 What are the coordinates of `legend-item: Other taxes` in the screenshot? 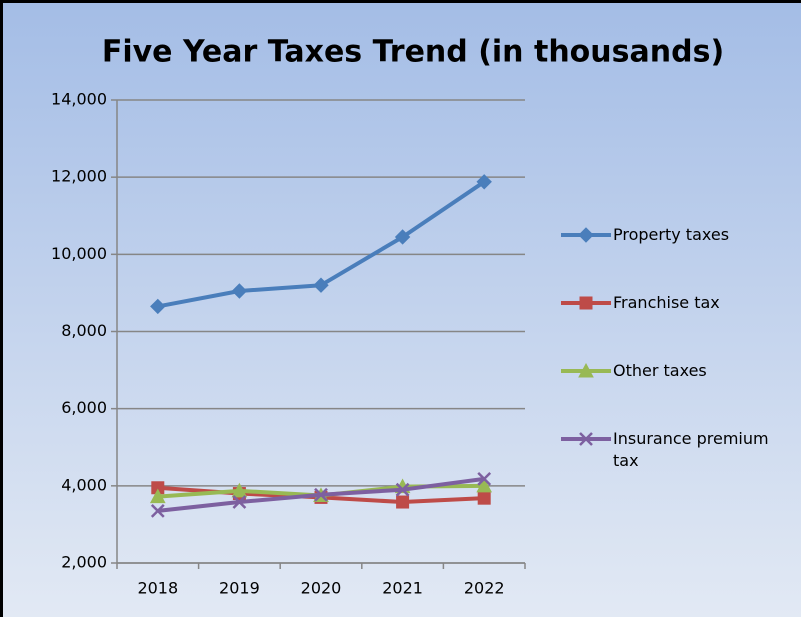 It's located at (679, 387).